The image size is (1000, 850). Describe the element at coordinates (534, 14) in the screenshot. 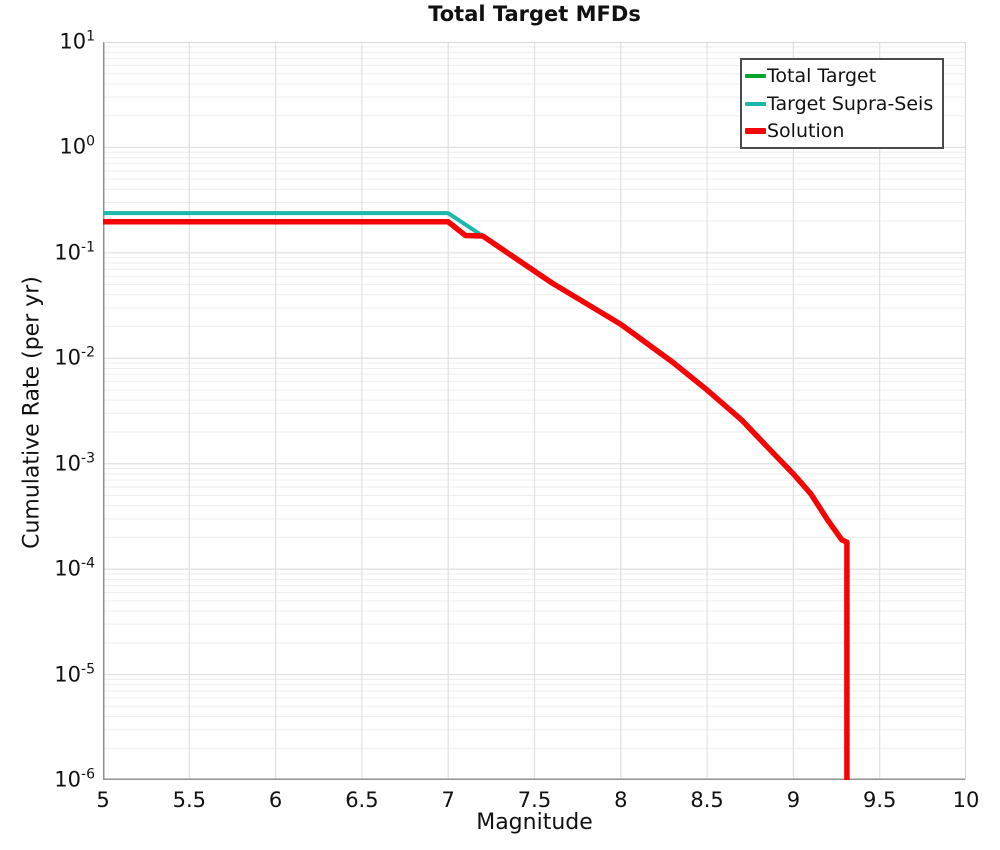

I see `chart-title: Total Target MFDs` at that location.